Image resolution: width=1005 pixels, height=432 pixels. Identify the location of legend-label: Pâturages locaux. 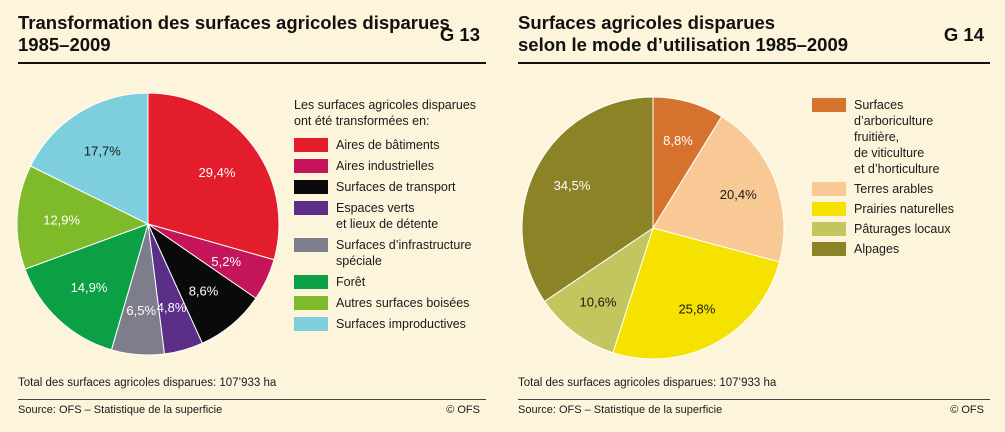
(902, 229).